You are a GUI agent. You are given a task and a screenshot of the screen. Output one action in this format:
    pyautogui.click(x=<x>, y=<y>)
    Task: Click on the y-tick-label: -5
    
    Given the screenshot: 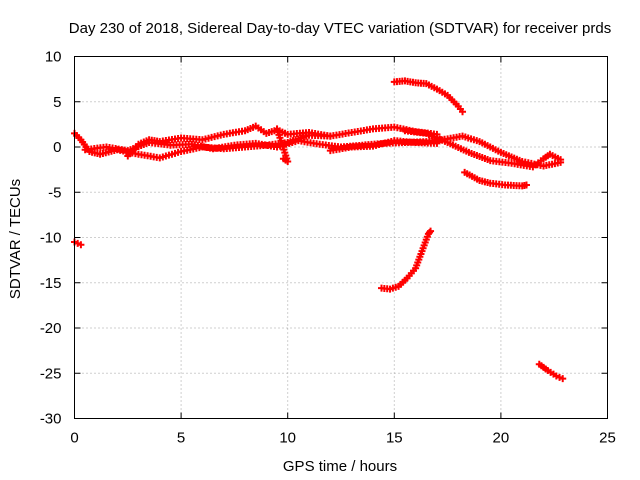 What is the action you would take?
    pyautogui.click(x=54, y=192)
    